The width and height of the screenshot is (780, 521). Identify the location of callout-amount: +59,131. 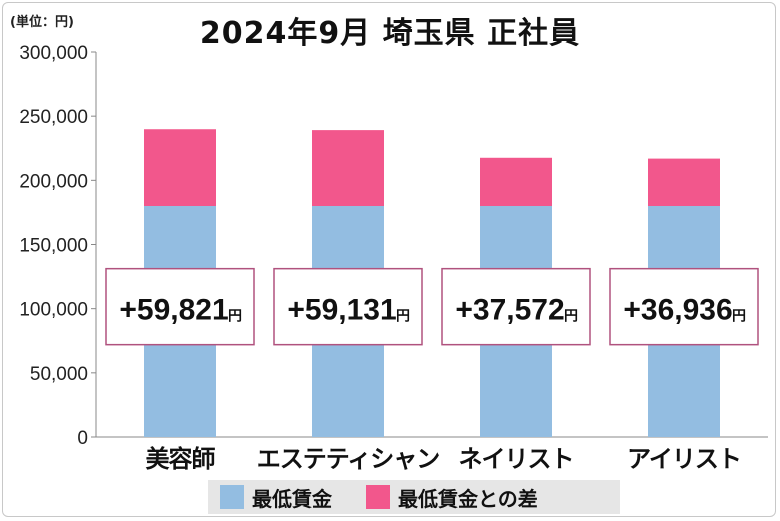
(341, 310).